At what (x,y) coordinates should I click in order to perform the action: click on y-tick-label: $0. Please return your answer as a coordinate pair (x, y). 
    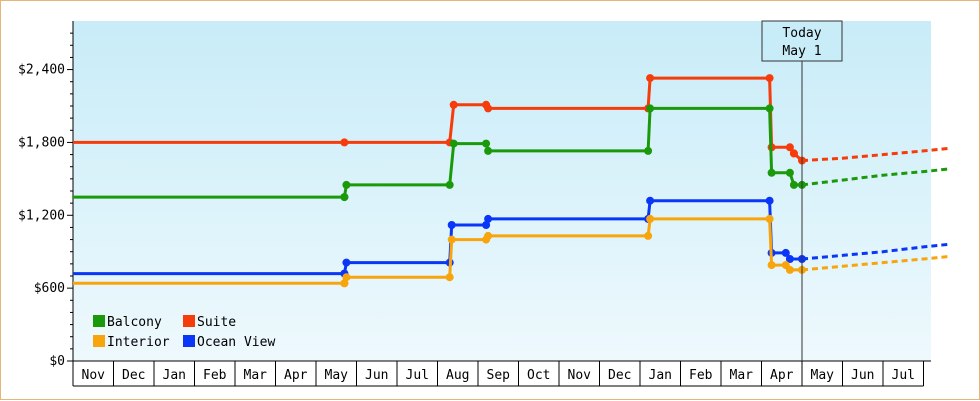
    Looking at the image, I should click on (57, 361).